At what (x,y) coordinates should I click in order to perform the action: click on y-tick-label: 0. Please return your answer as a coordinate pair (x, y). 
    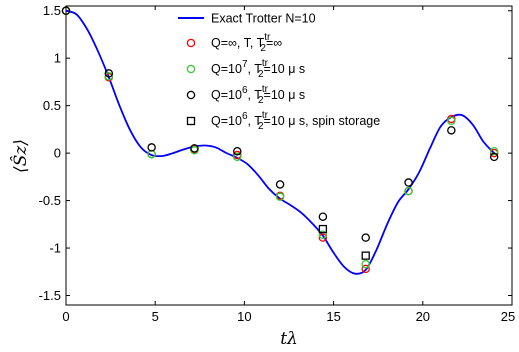
    Looking at the image, I should click on (57, 153).